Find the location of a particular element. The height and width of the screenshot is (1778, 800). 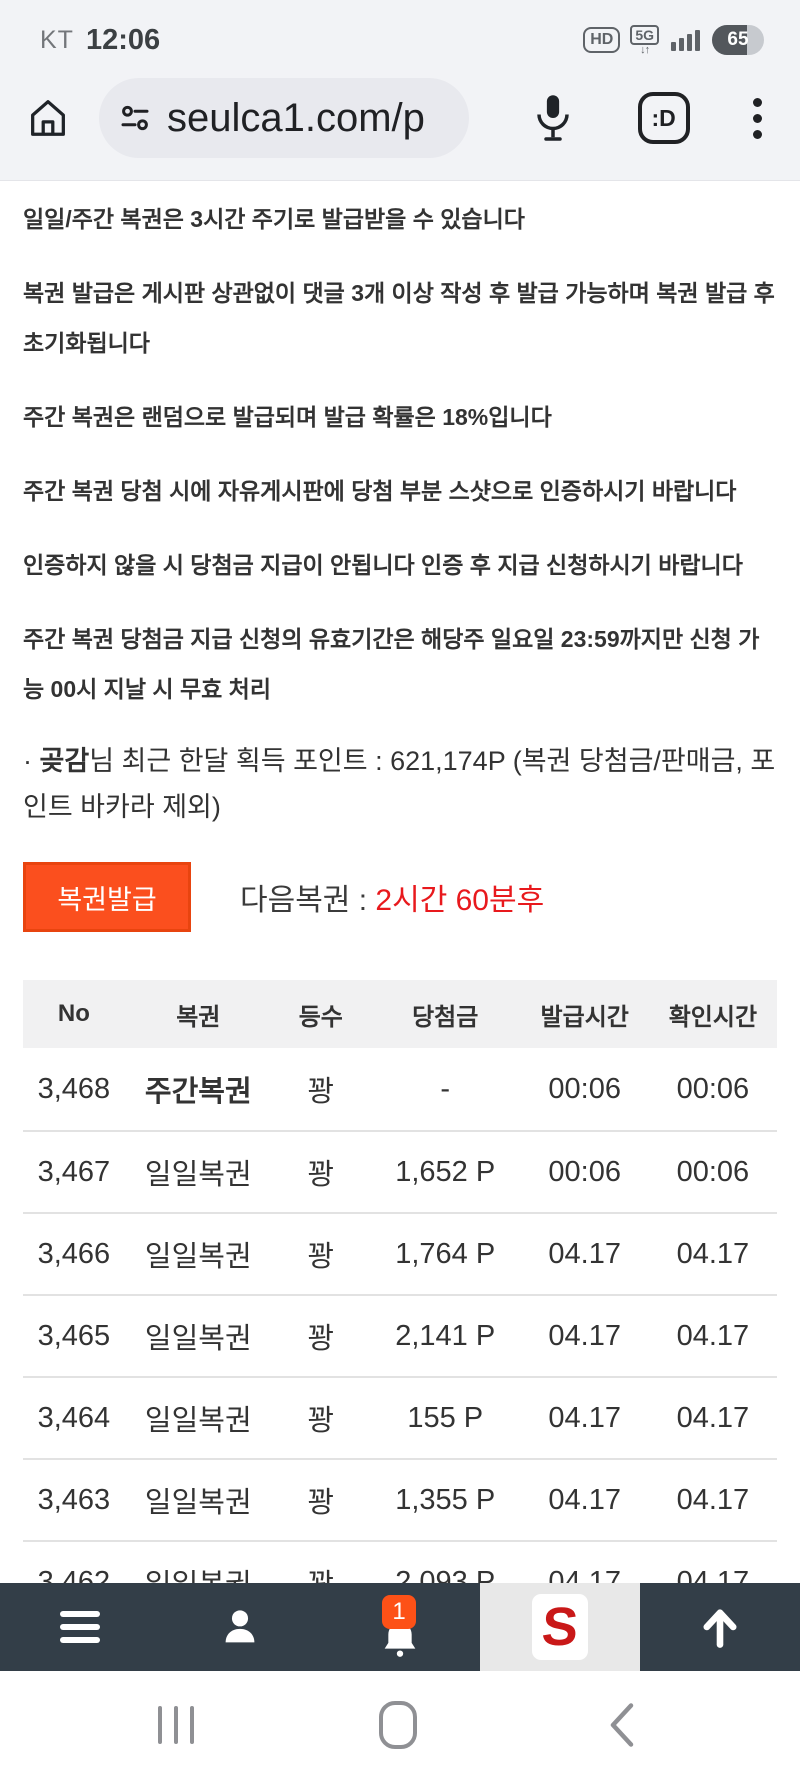

logo-letter: S is located at coordinates (560, 1627).